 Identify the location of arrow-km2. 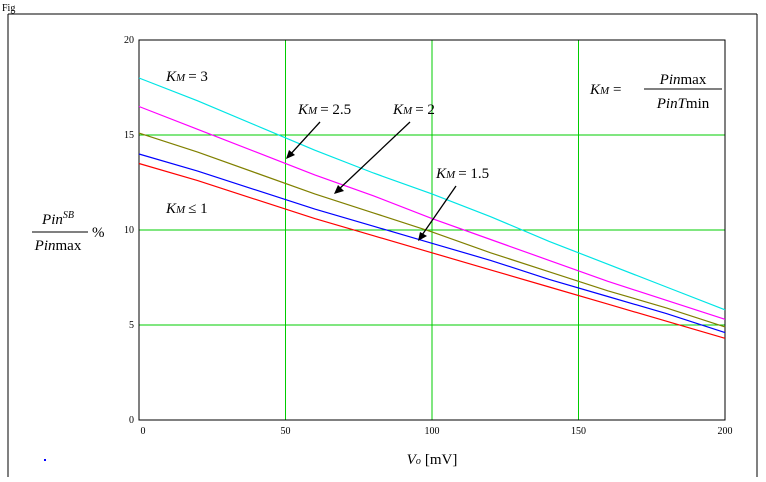
(373, 156).